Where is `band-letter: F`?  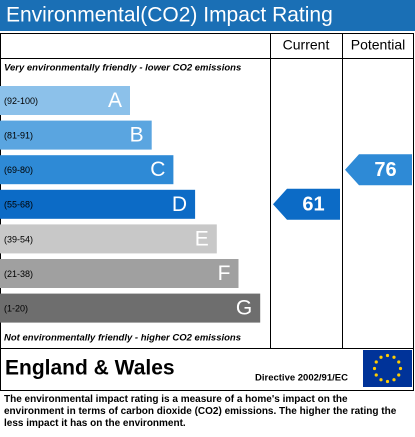 band-letter: F is located at coordinates (224, 273).